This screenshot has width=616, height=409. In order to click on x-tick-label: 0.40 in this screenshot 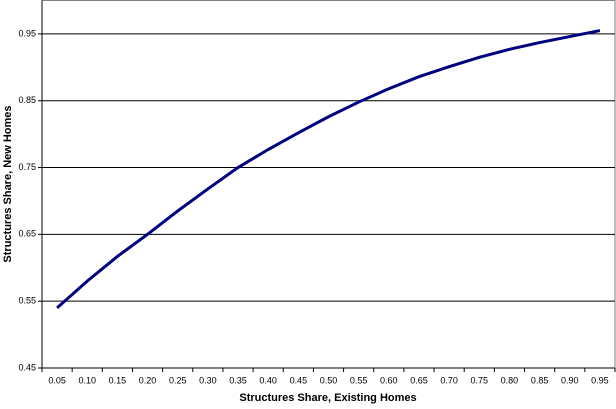, I will do `click(268, 380)`.